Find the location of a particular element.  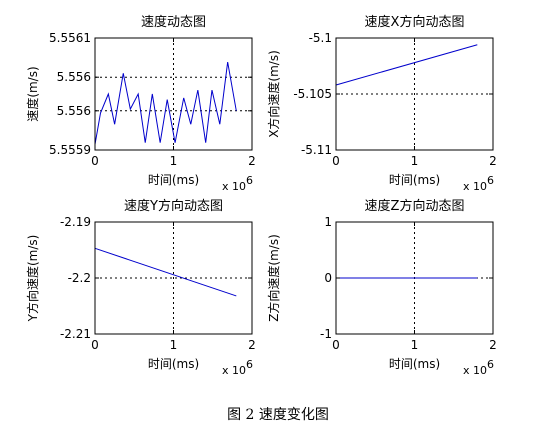

subplot-1-x-exponent-label: x 10 is located at coordinates (234, 186).